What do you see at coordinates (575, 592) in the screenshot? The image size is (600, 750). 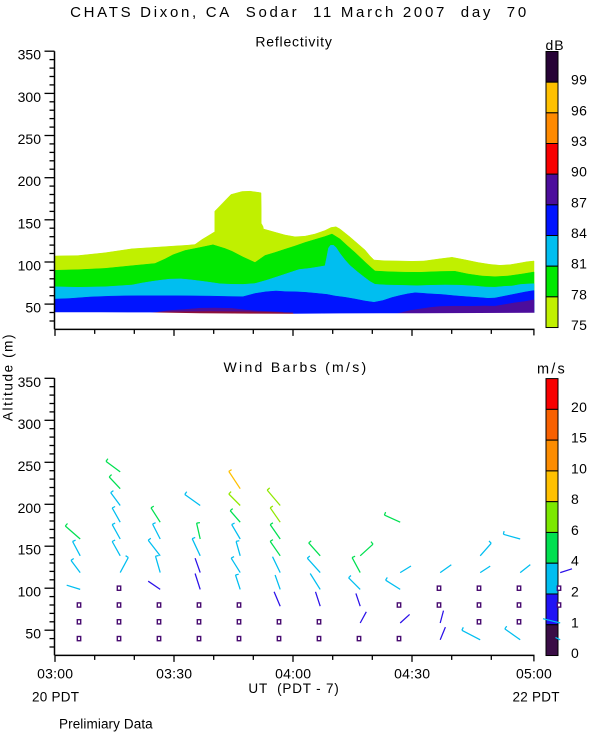 I see `svg-text: 2` at bounding box center [575, 592].